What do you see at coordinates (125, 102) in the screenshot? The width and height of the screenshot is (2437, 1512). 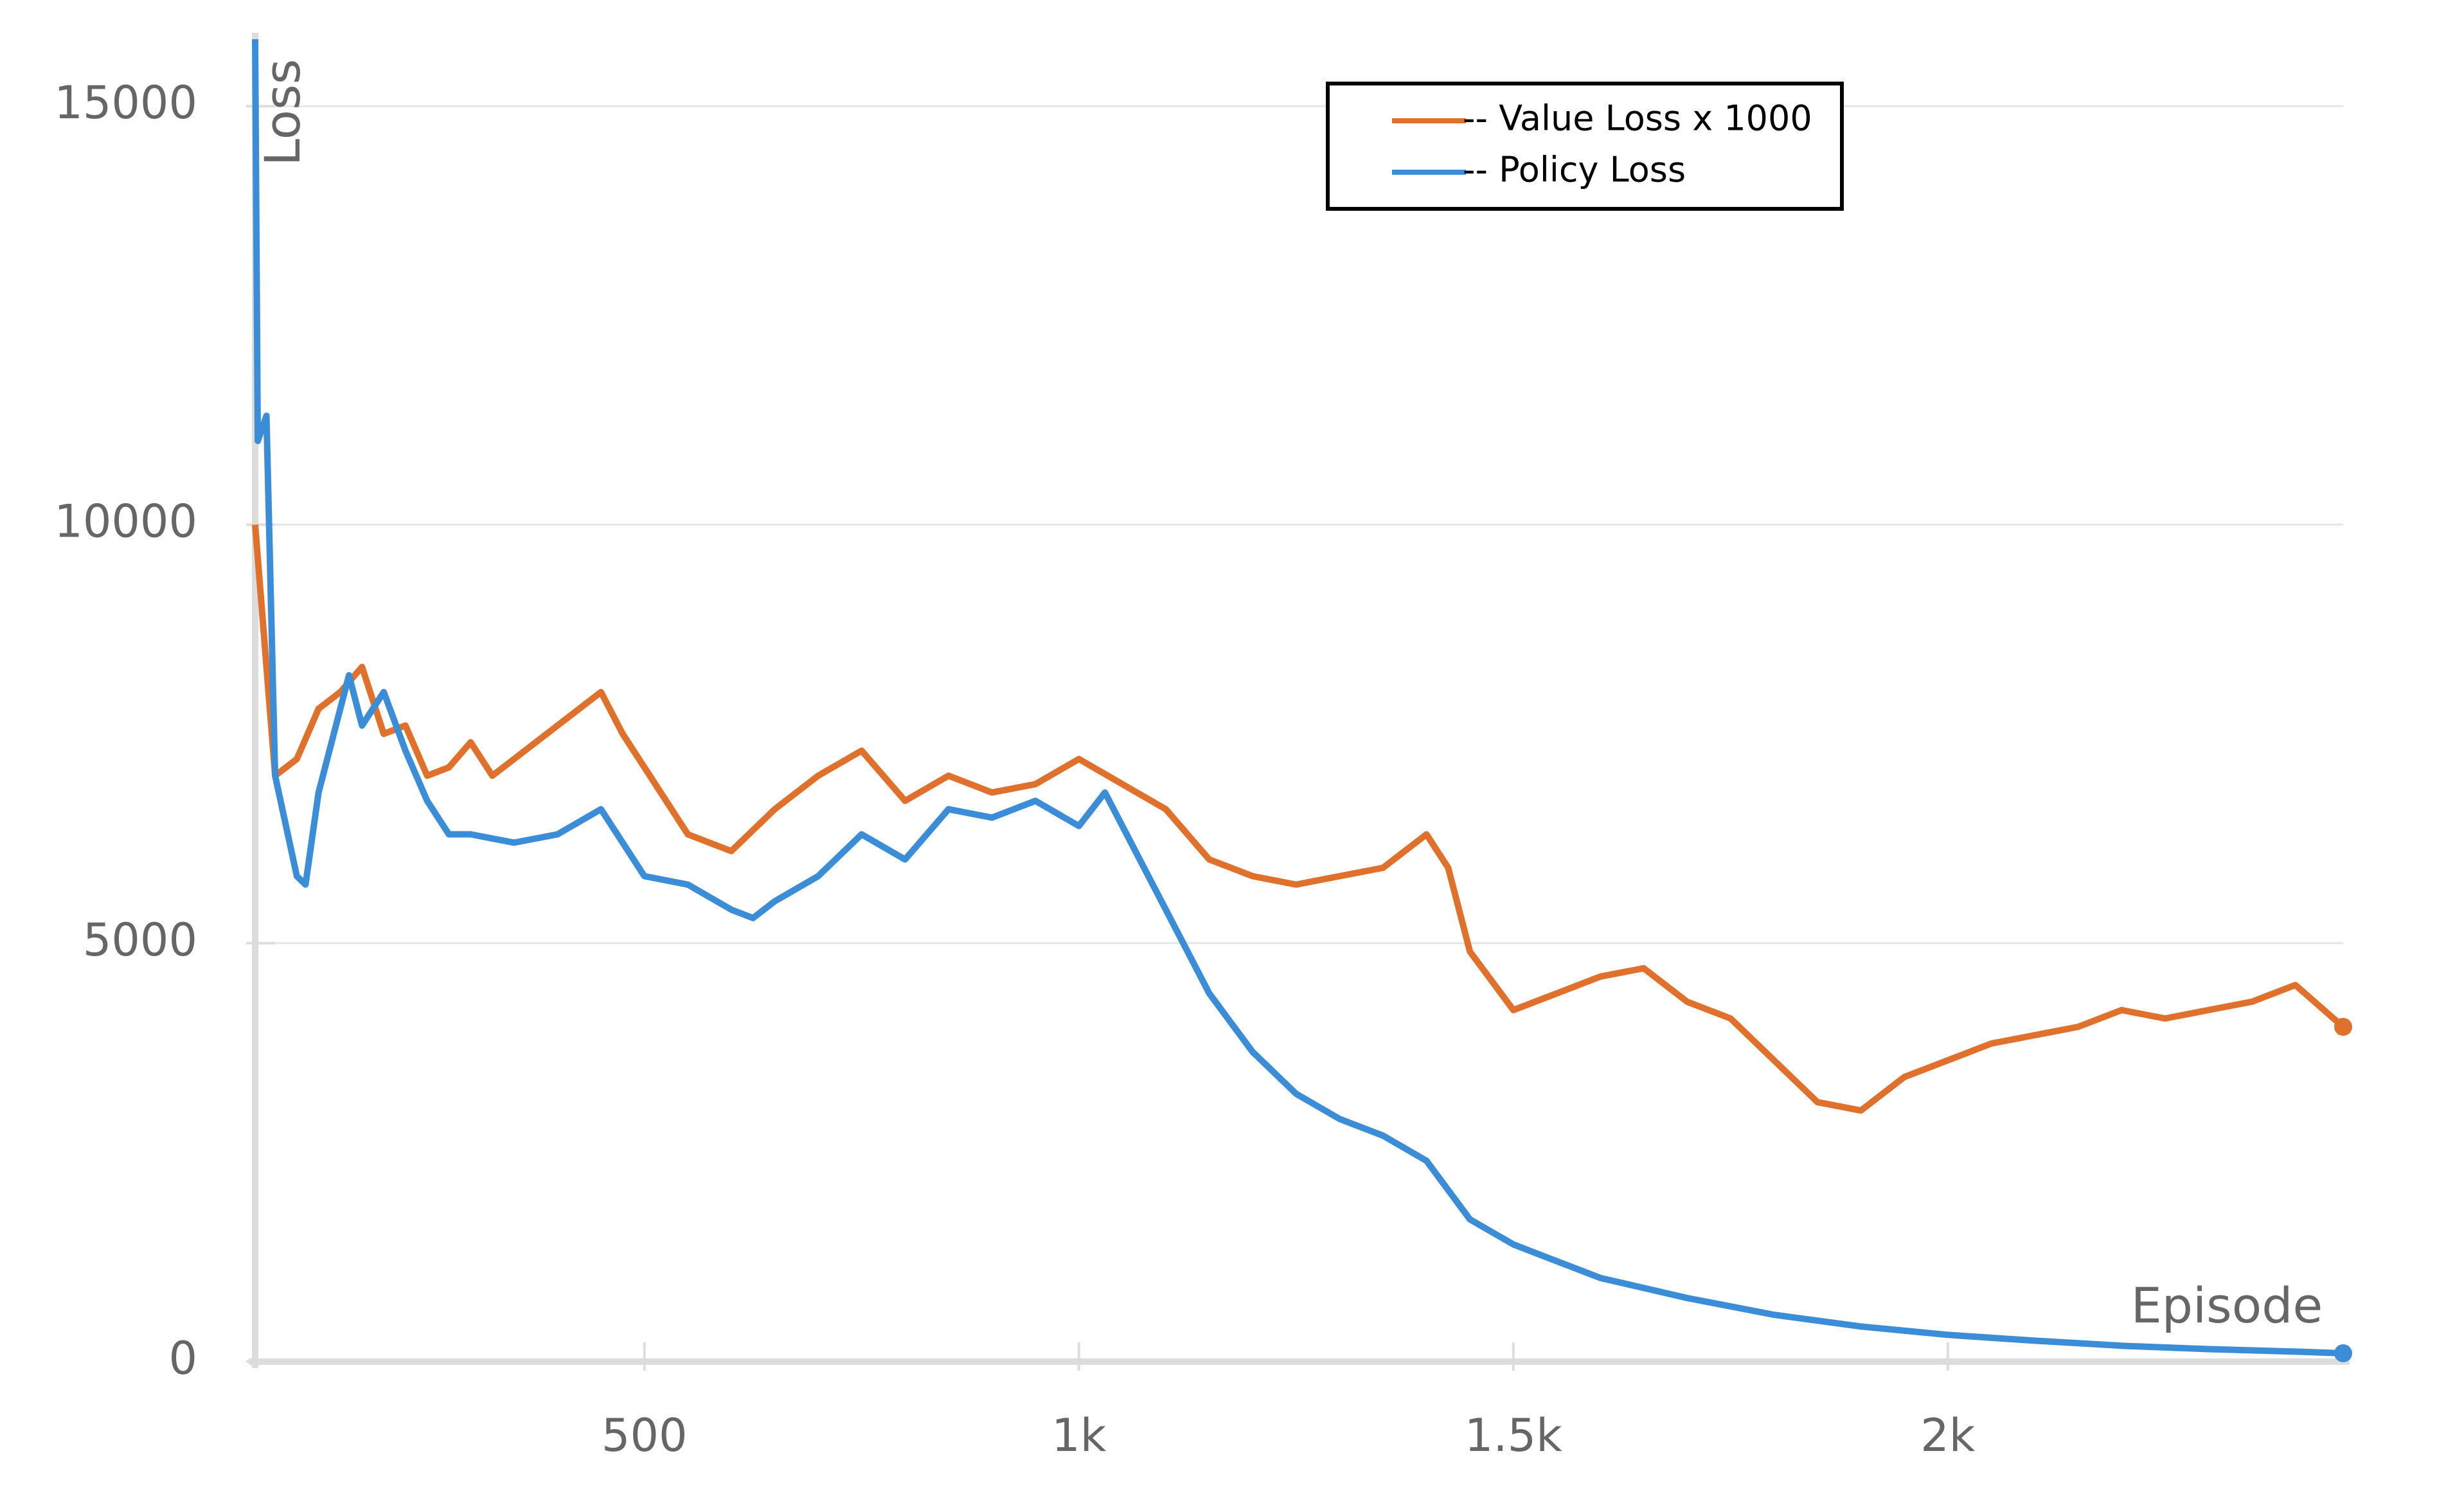 I see `y-tick-label: 15000` at bounding box center [125, 102].